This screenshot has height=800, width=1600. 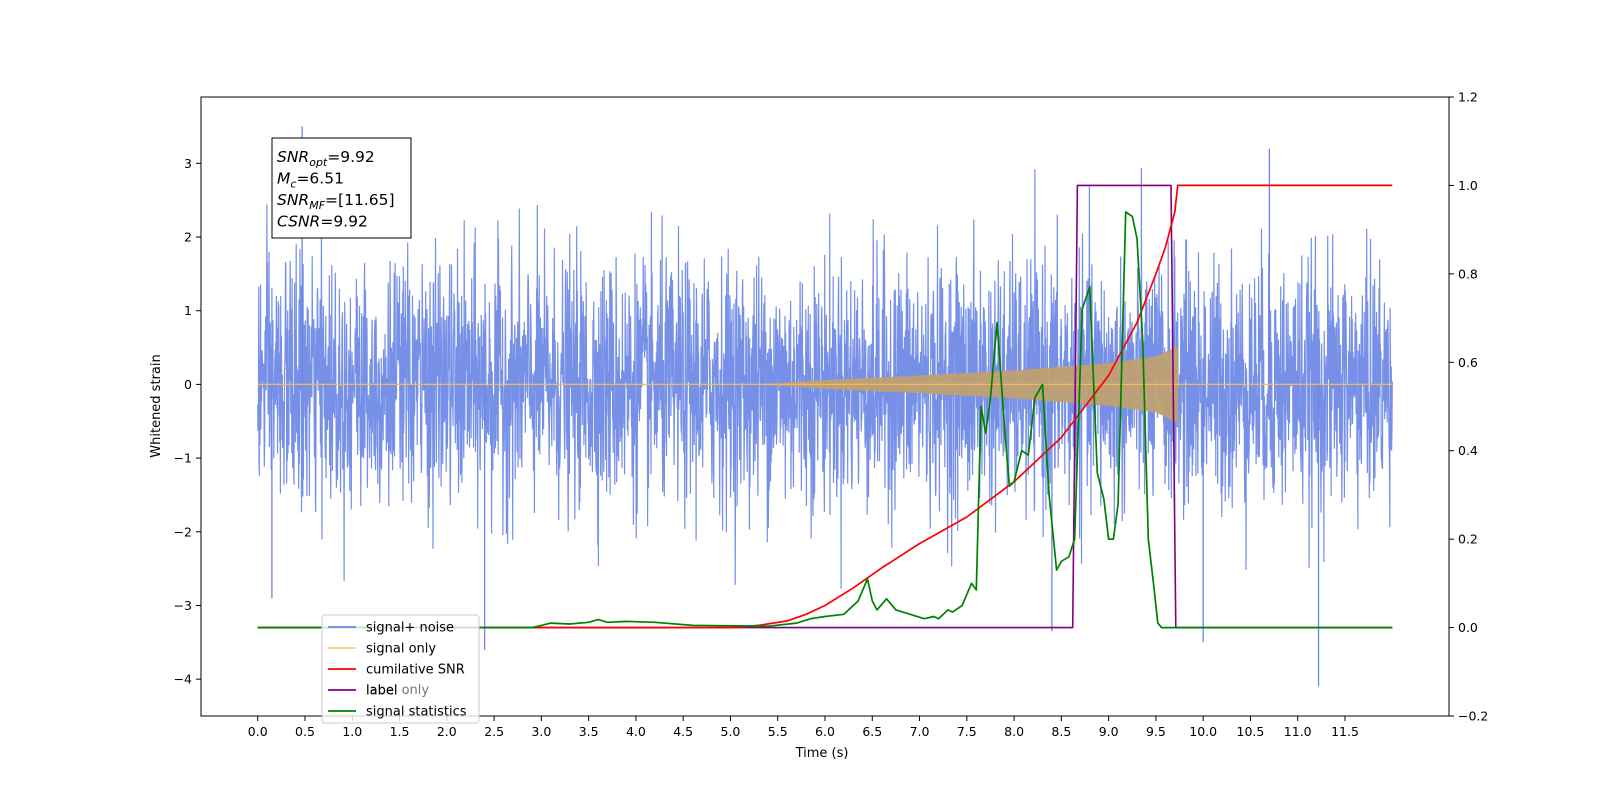 What do you see at coordinates (359, 200) in the screenshot?
I see `annotation-value: =[11.65]` at bounding box center [359, 200].